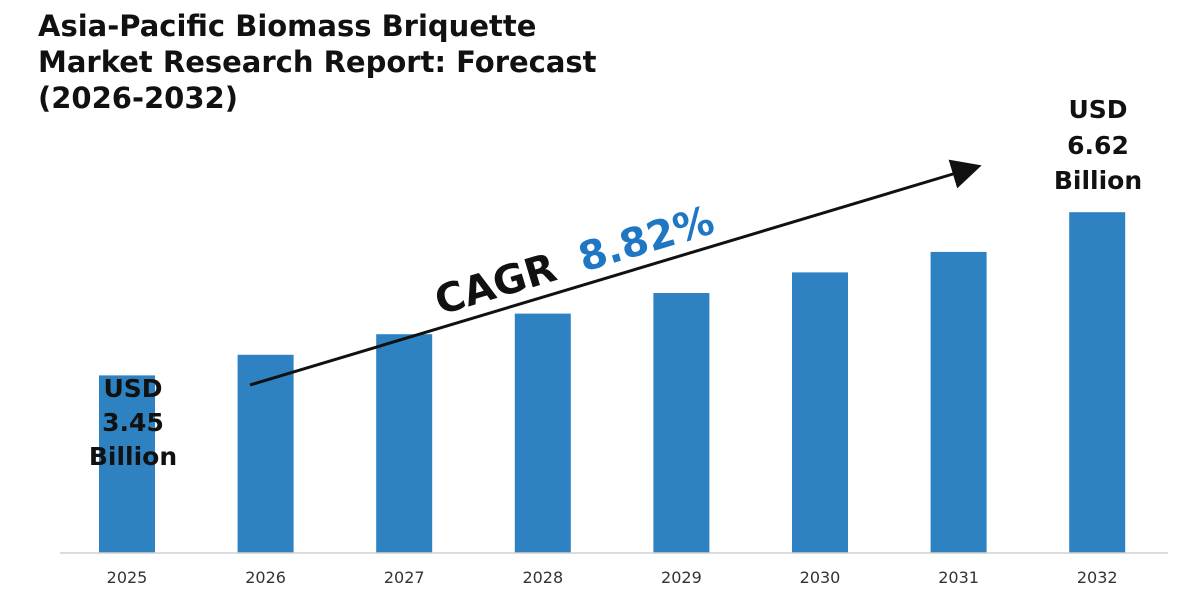 This screenshot has width=1200, height=600. What do you see at coordinates (265, 453) in the screenshot?
I see `bar-2026` at bounding box center [265, 453].